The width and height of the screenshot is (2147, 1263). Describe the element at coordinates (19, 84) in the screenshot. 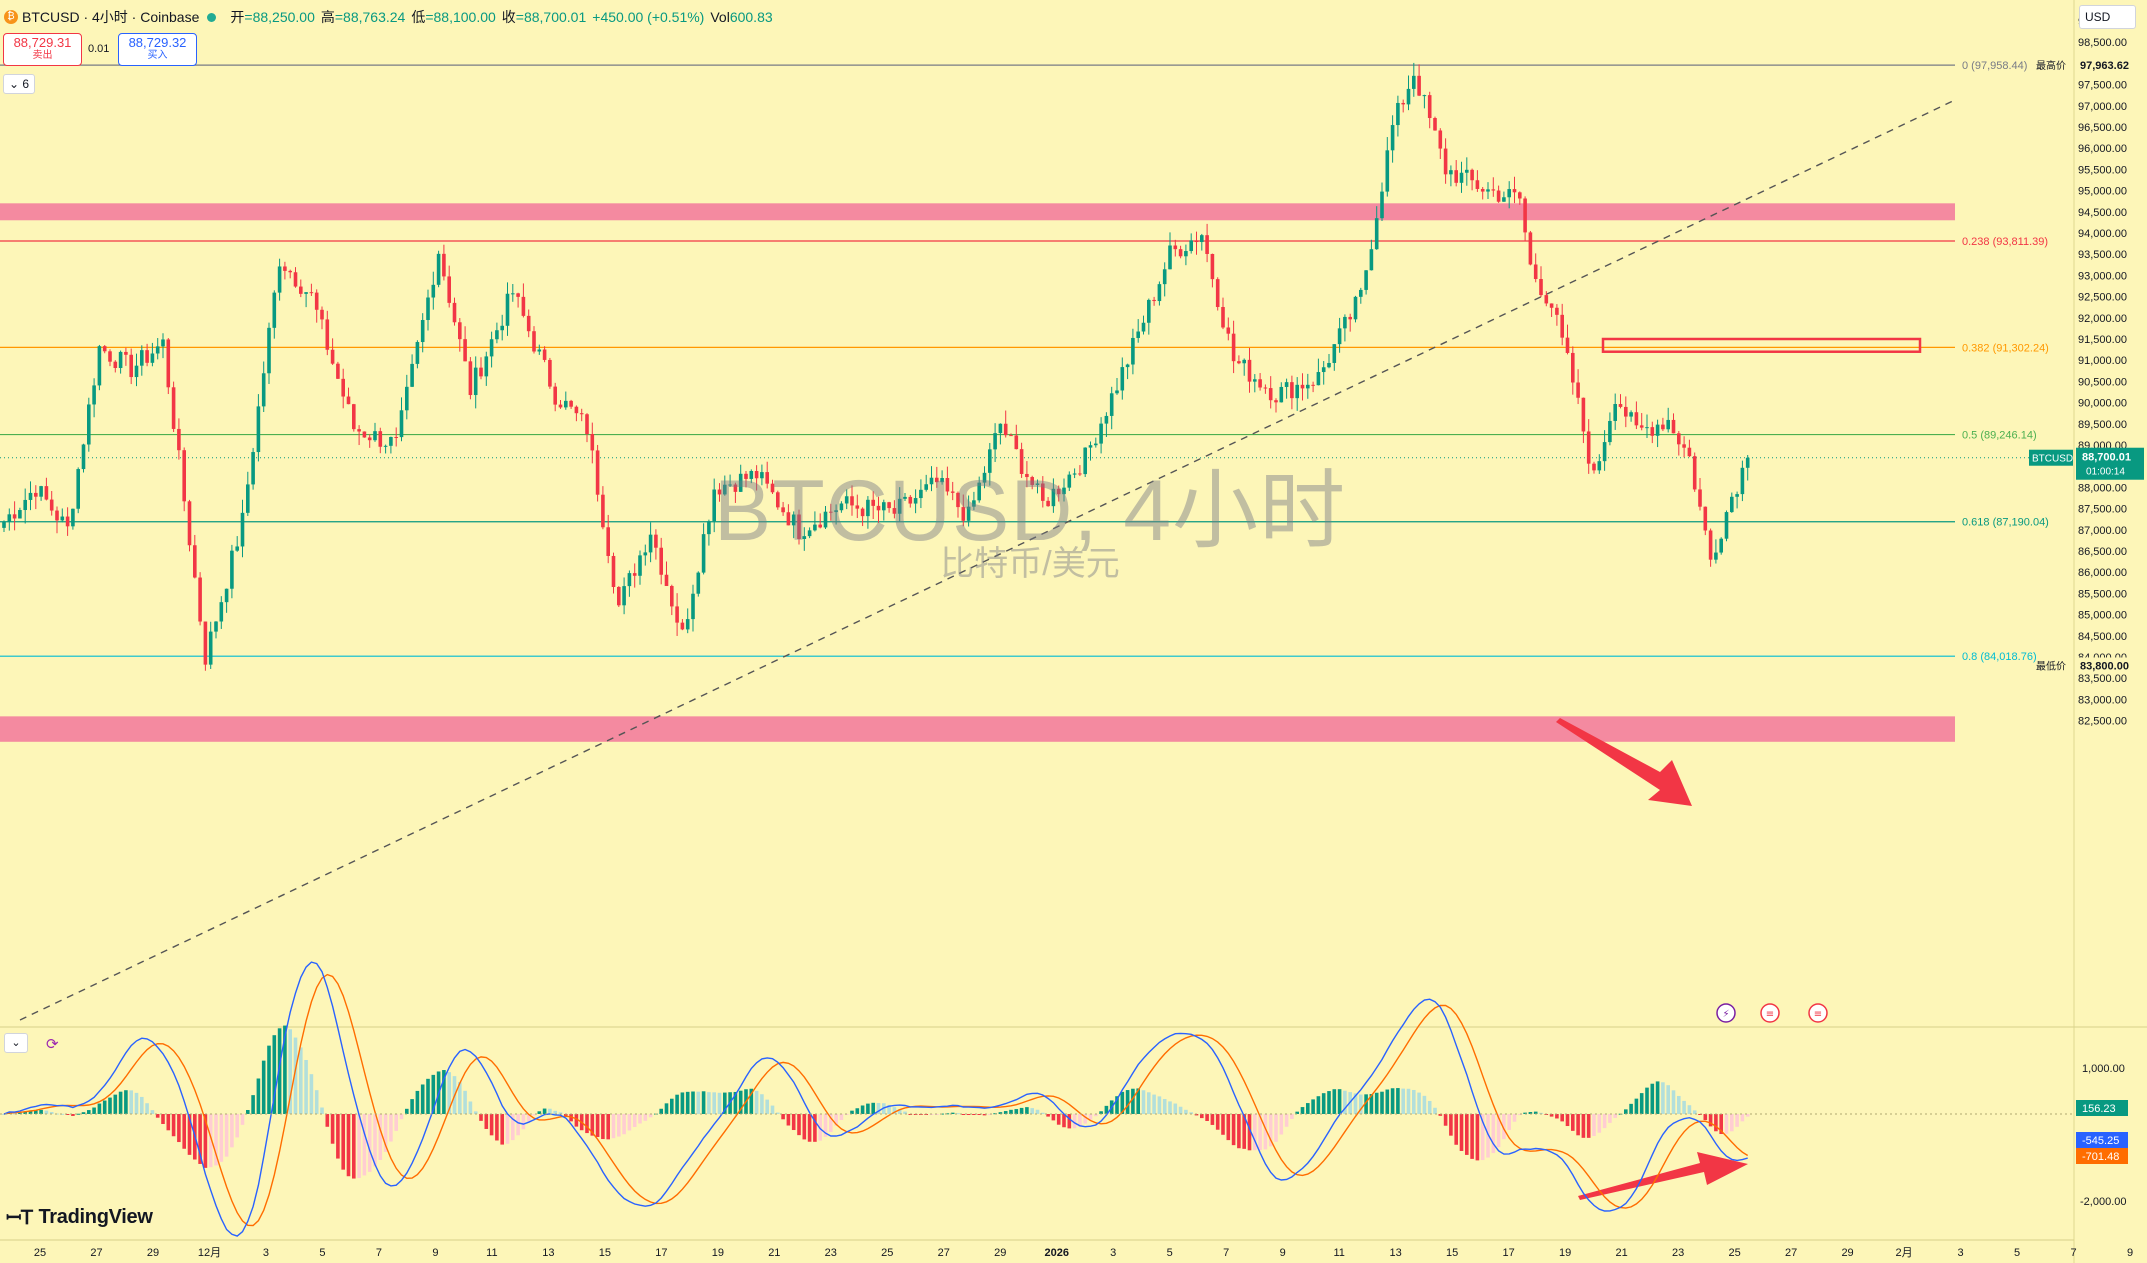

I see `indicators-toggle-button: ⌄ 6` at that location.